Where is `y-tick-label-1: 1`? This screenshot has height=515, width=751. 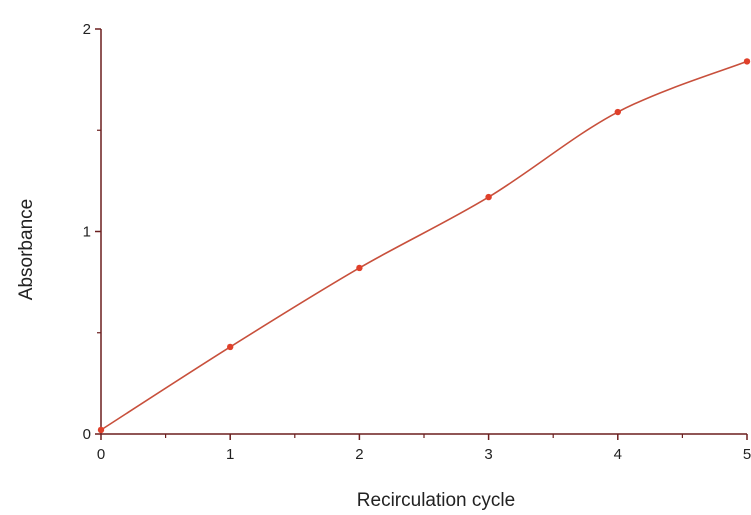
y-tick-label-1: 1 is located at coordinates (87, 232).